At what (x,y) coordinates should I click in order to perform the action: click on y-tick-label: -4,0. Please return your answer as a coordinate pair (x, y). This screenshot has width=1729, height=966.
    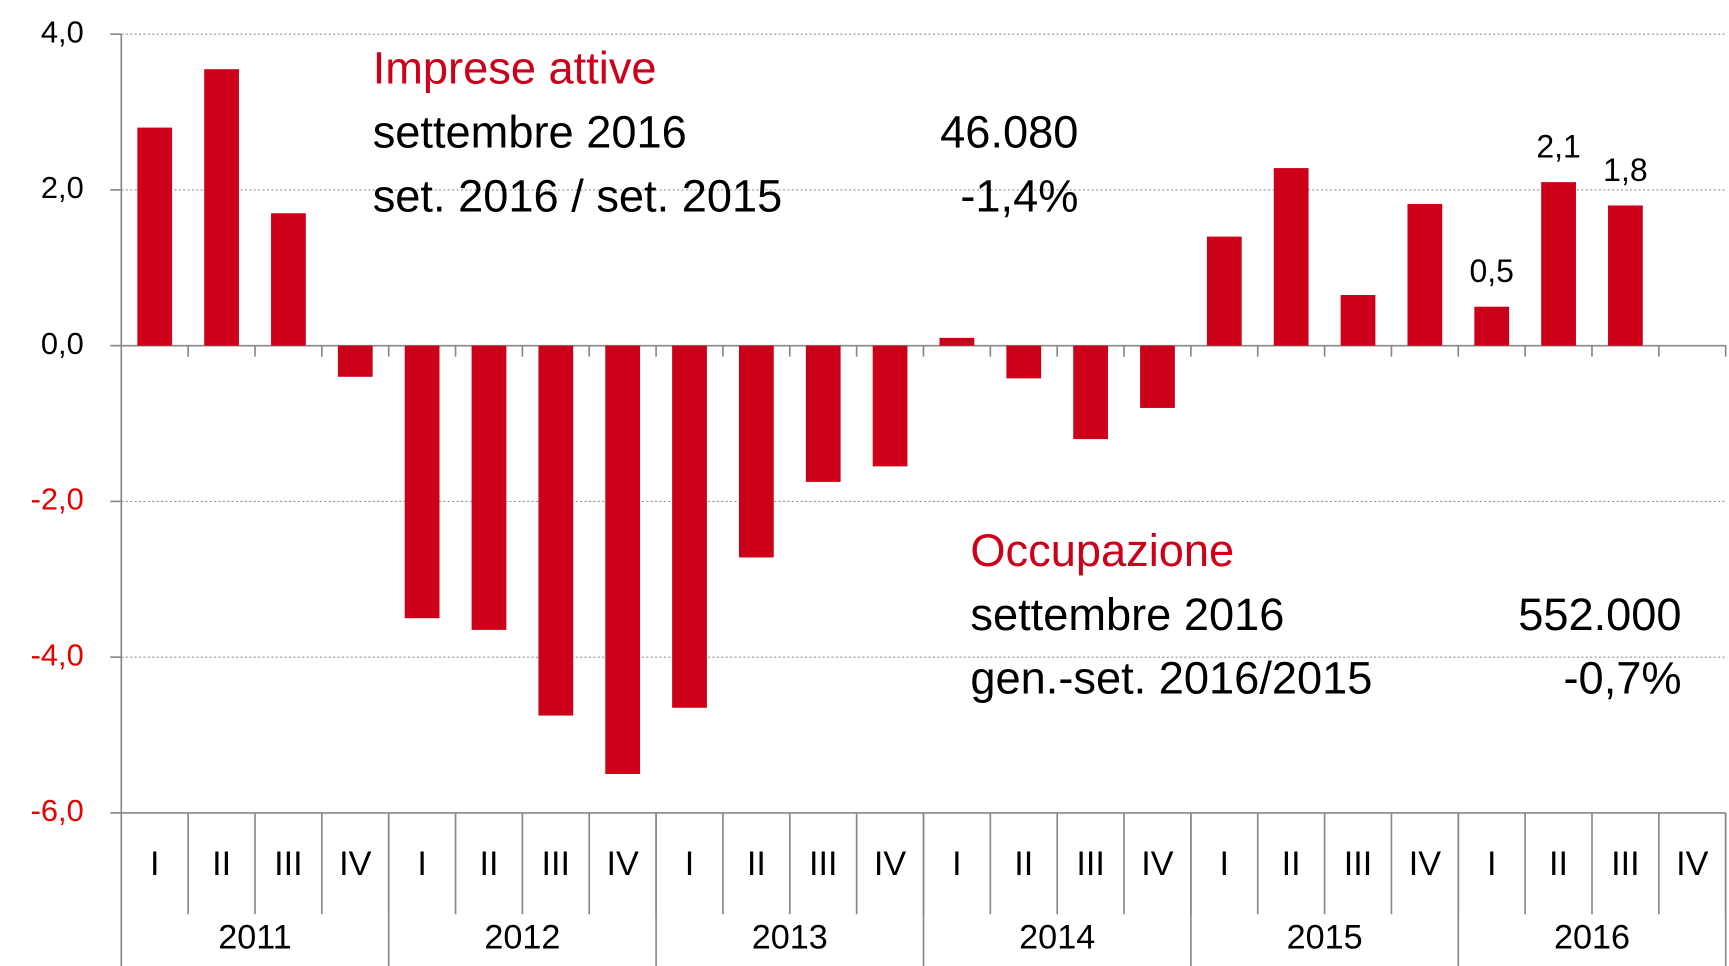
    Looking at the image, I should click on (57, 654).